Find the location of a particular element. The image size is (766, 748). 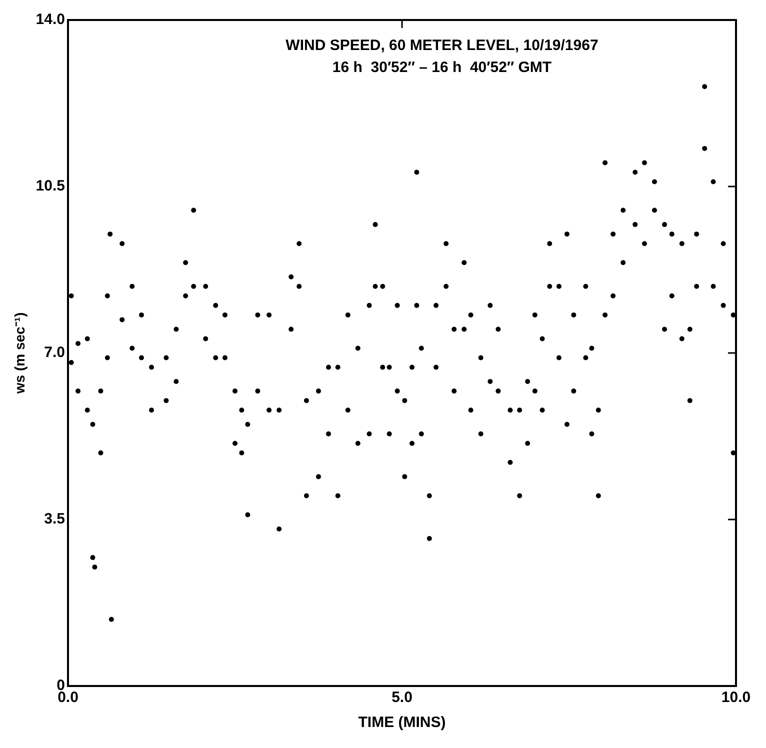

x-tick-label: 10.0 is located at coordinates (736, 697).